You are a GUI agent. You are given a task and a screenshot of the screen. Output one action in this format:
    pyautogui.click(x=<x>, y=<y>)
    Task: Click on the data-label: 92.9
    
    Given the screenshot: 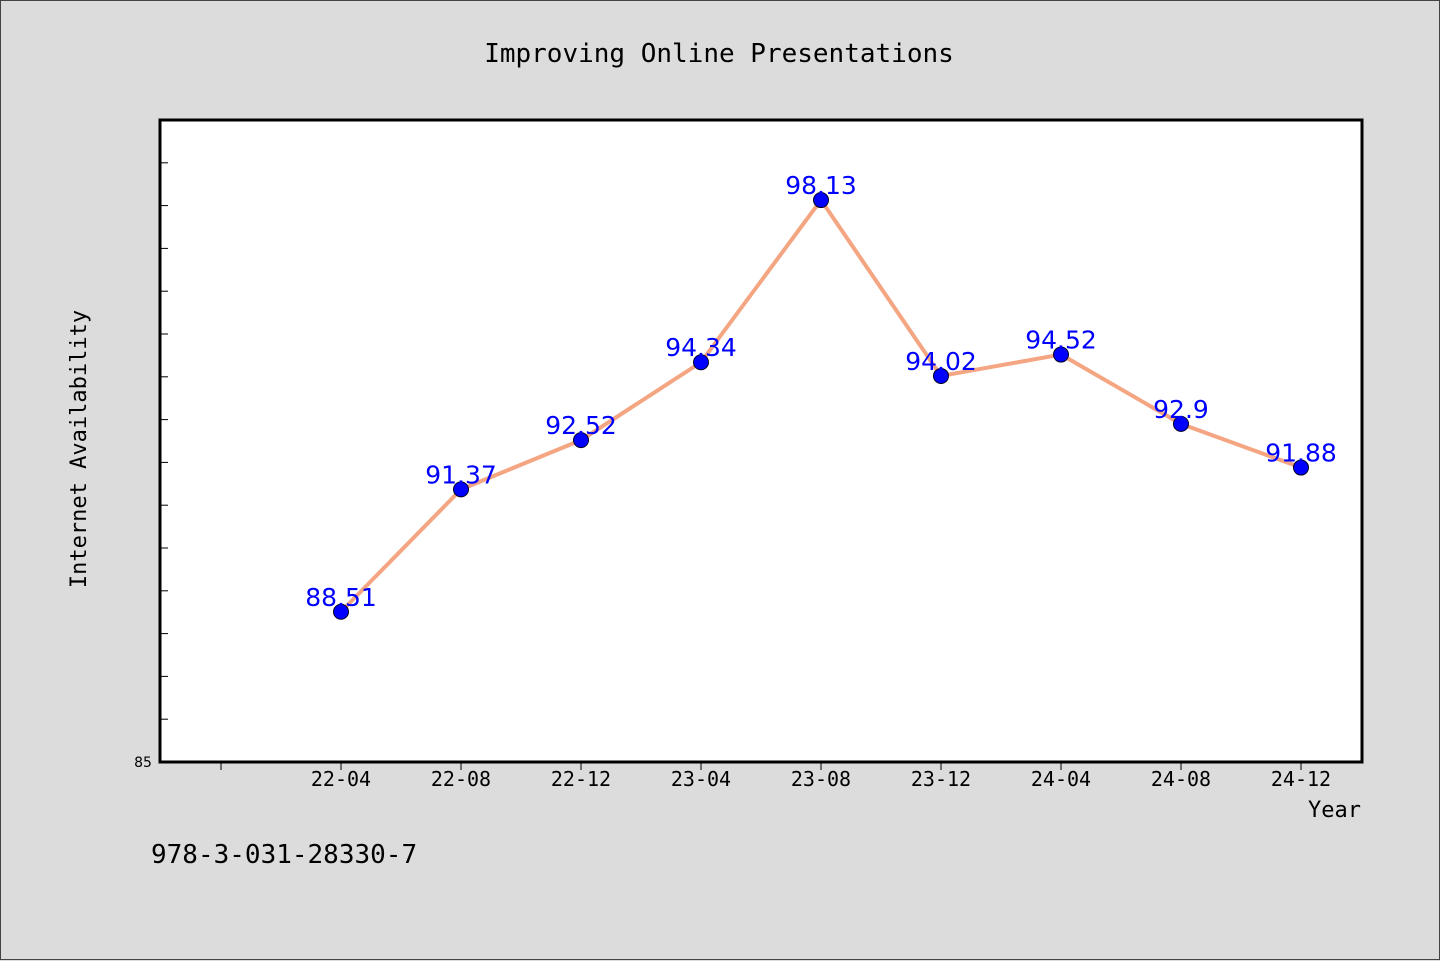 What is the action you would take?
    pyautogui.click(x=1181, y=409)
    